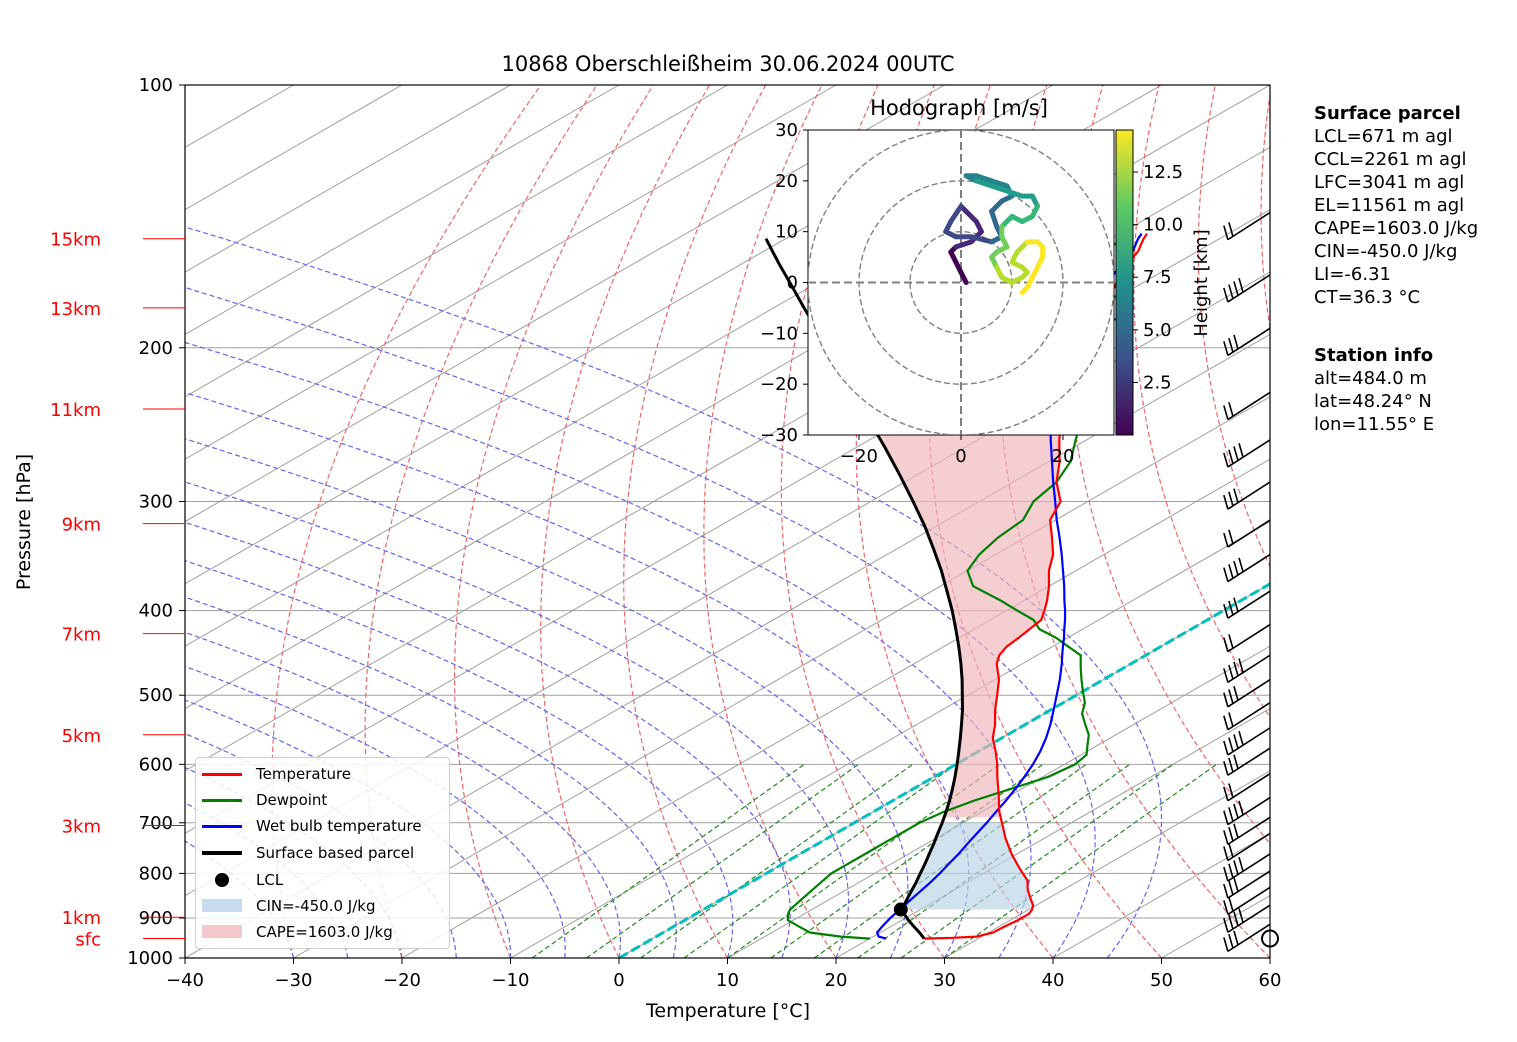 The image size is (1517, 1042). Describe the element at coordinates (1386, 251) in the screenshot. I see `parcel-cin: CIN=-450.0 J/kg` at that location.